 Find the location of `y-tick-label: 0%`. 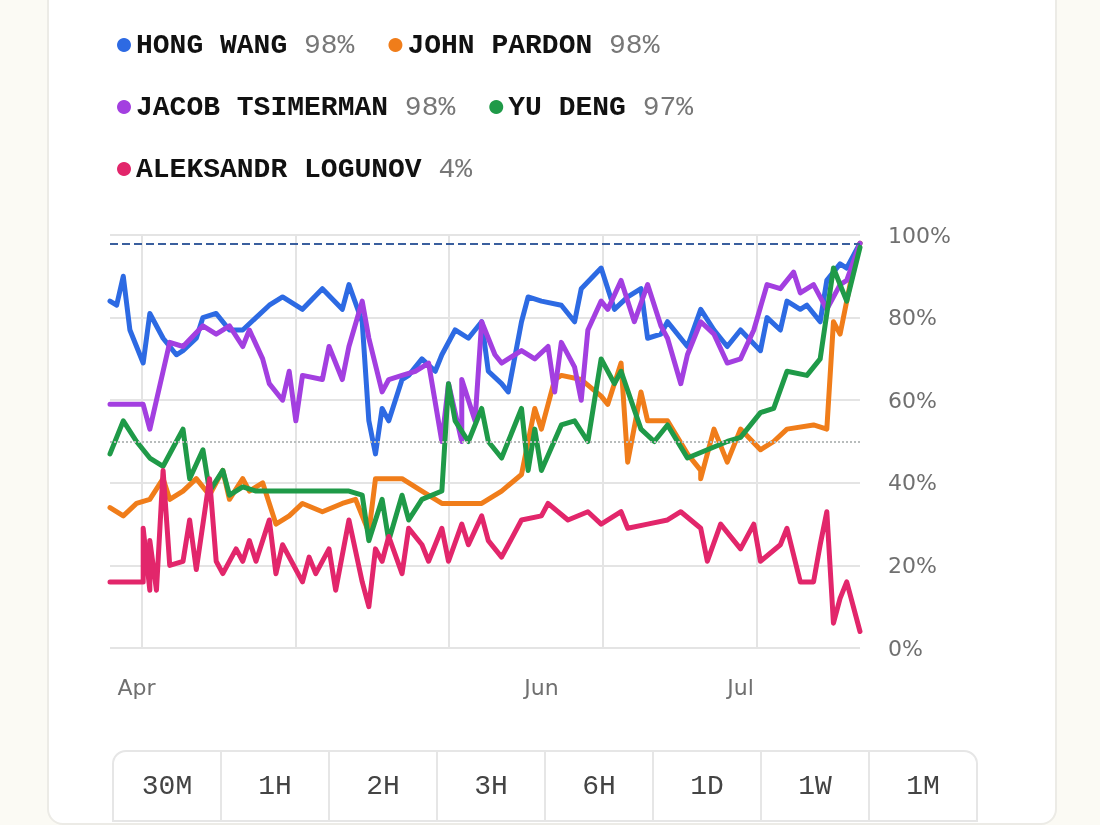

y-tick-label: 0% is located at coordinates (905, 648).